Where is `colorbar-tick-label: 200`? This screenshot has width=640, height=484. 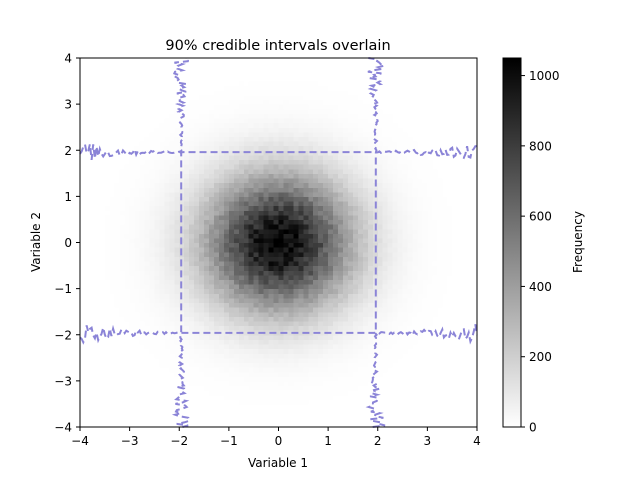 colorbar-tick-label: 200 is located at coordinates (540, 357).